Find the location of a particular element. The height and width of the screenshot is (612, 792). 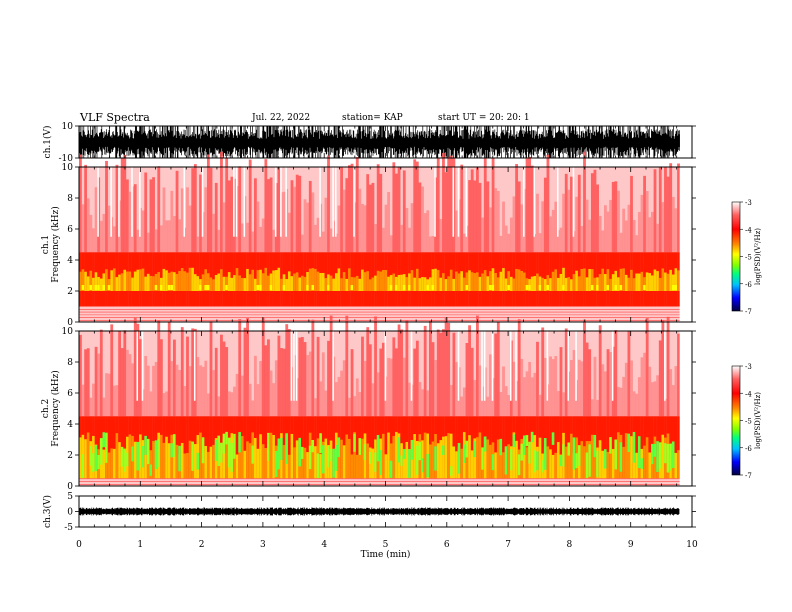

colorbar-tick-label: -3 is located at coordinates (748, 203).